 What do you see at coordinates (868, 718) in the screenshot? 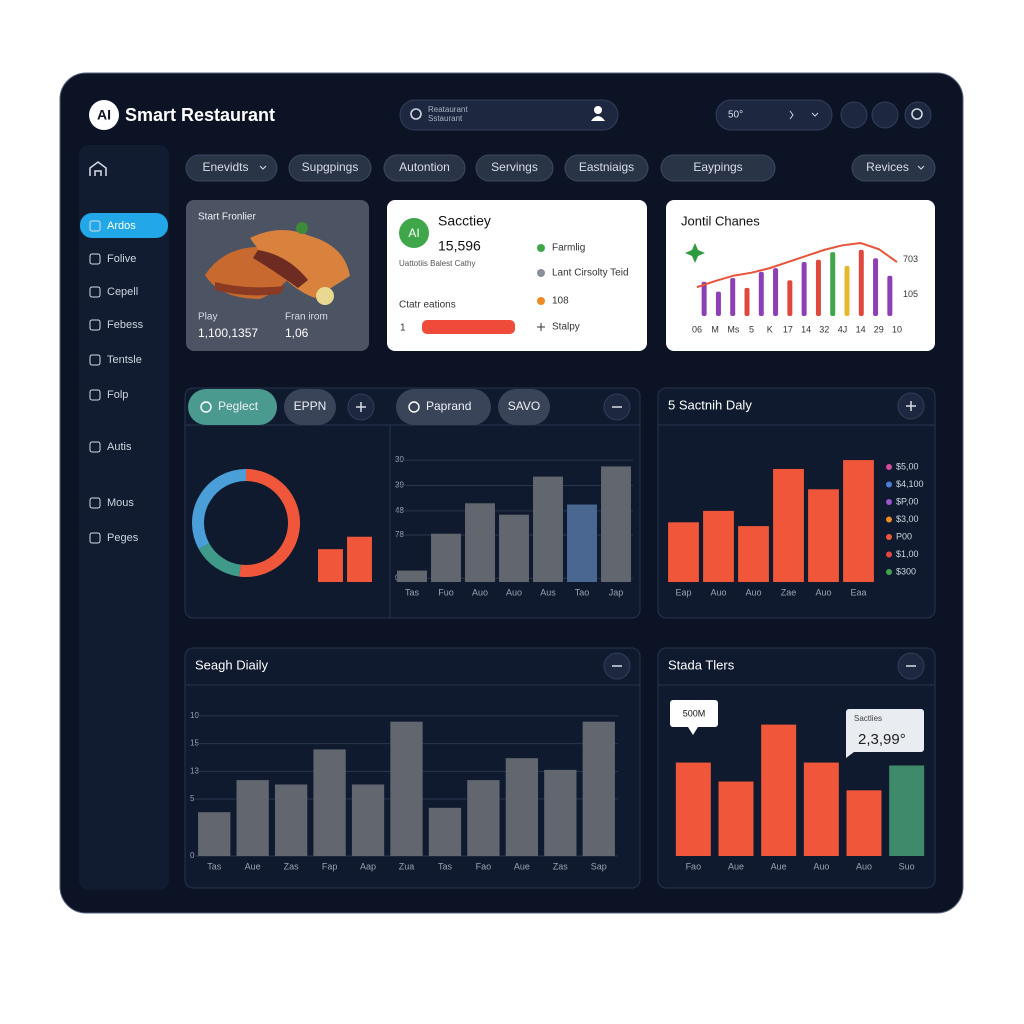
I see `tooltip-text: Sactlies` at bounding box center [868, 718].